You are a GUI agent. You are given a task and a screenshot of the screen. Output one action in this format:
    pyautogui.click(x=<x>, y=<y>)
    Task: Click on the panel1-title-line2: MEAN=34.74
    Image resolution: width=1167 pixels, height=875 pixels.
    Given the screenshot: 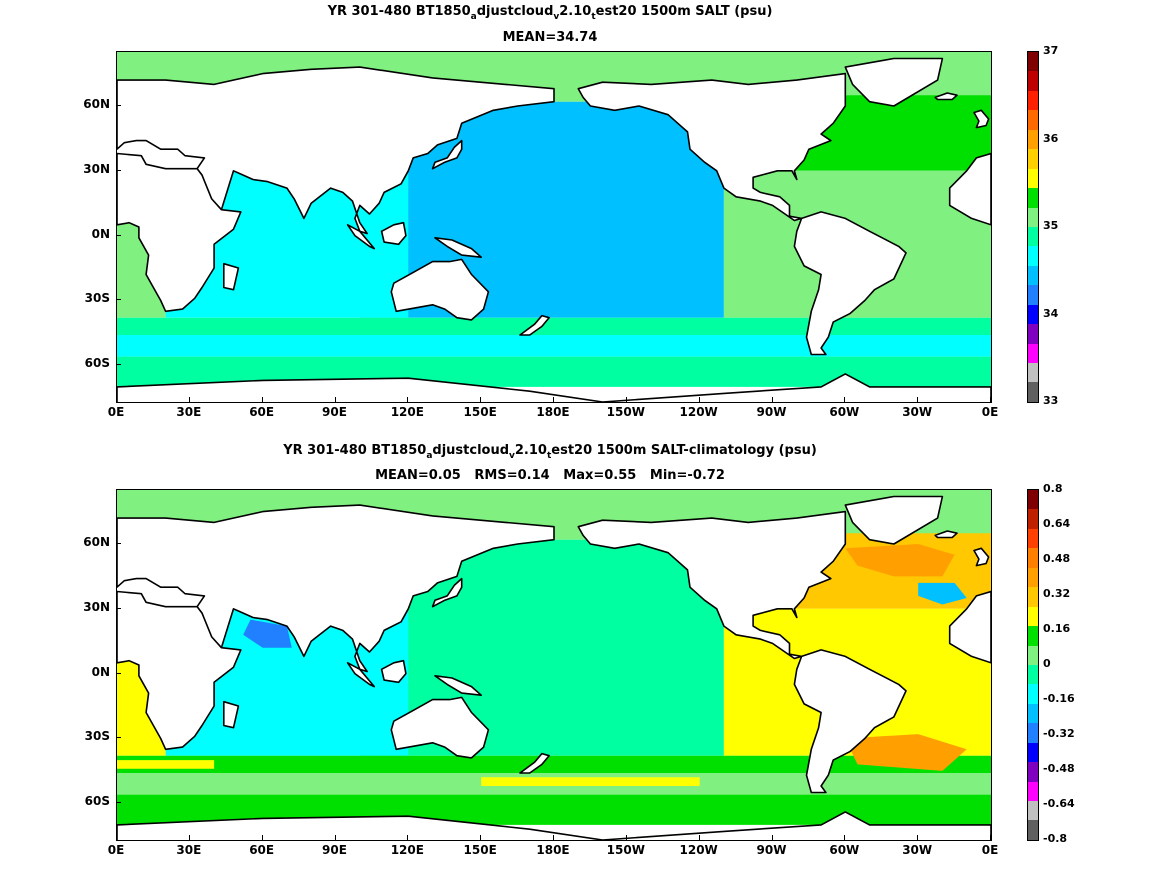 What is the action you would take?
    pyautogui.click(x=550, y=37)
    